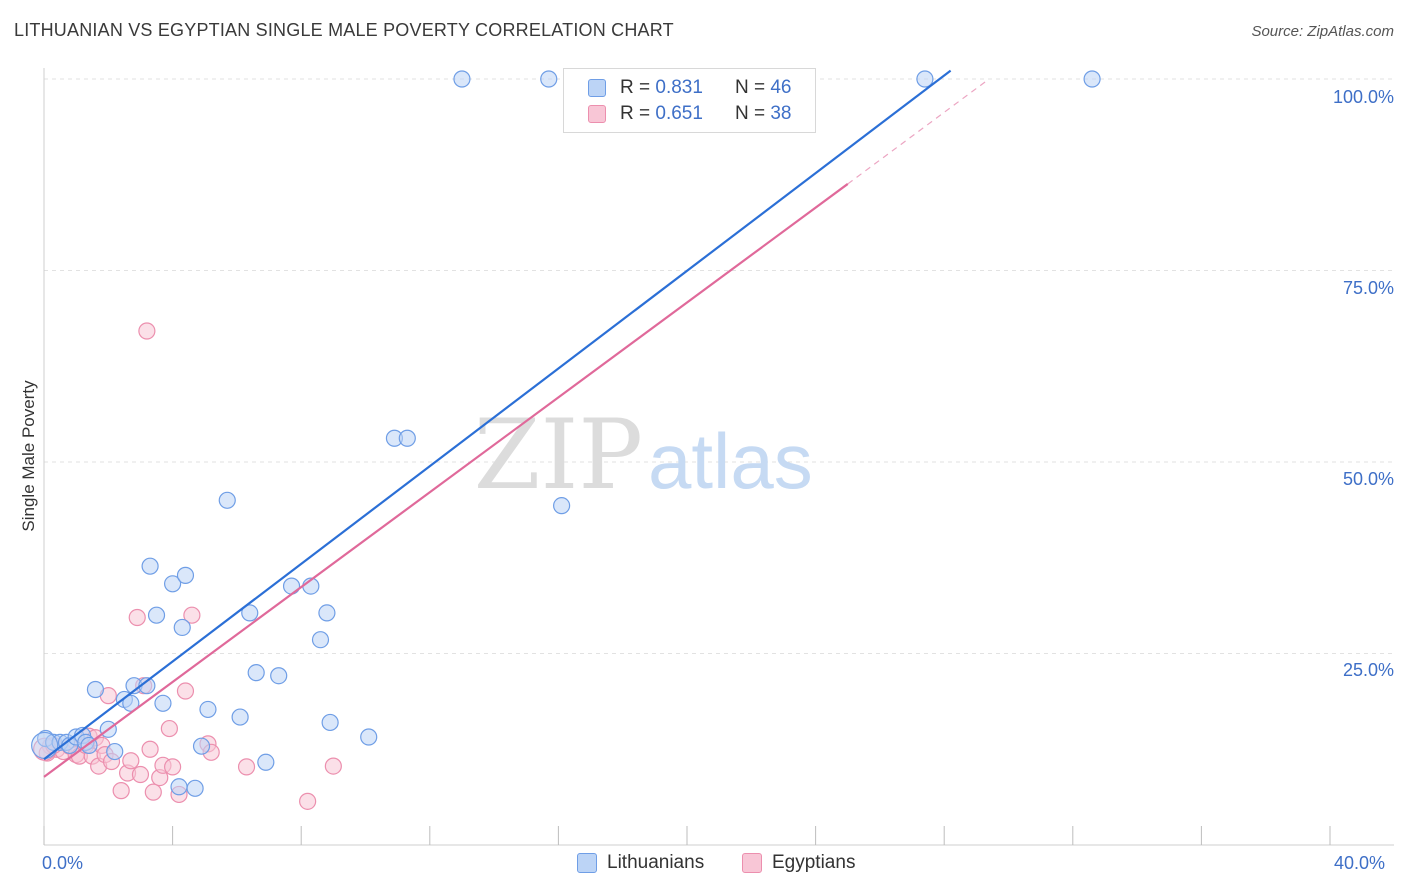  Describe the element at coordinates (814, 862) in the screenshot. I see `legend-label-egyptians: Egyptians` at that location.